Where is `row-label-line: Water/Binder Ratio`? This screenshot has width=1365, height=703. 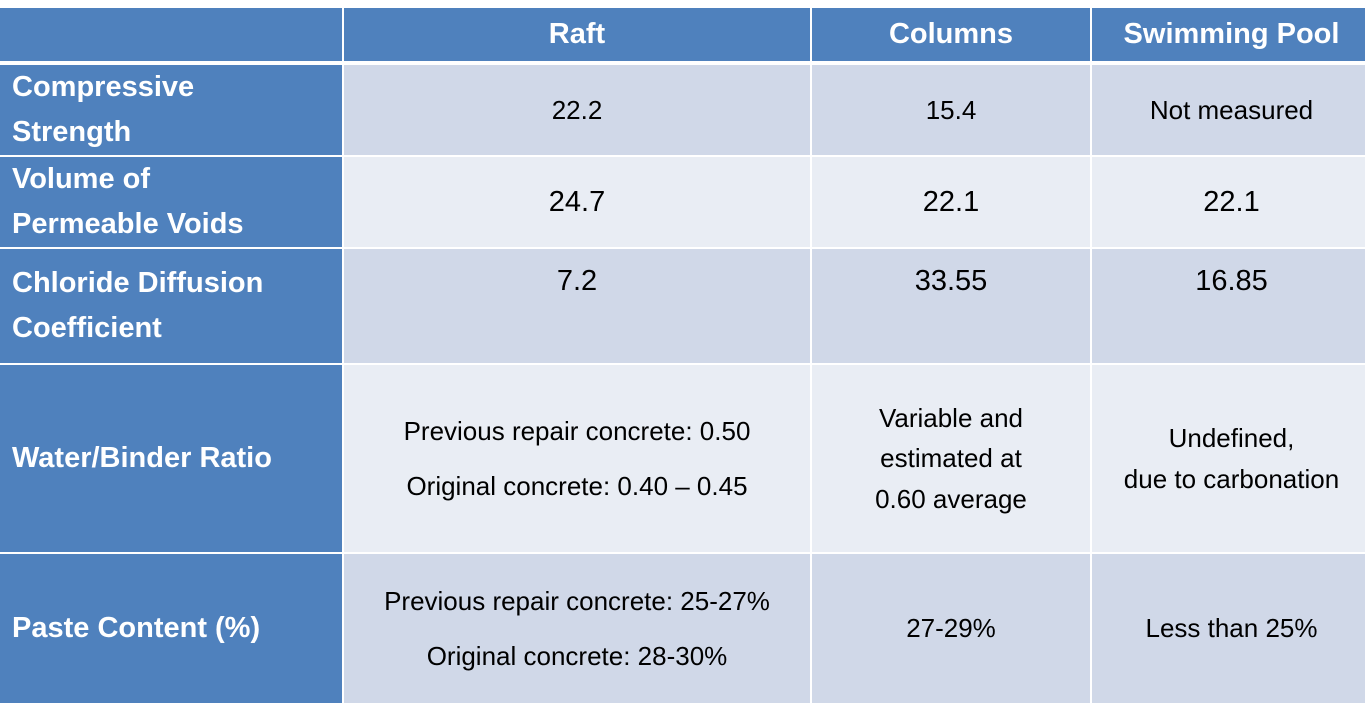 row-label-line: Water/Binder Ratio is located at coordinates (142, 458).